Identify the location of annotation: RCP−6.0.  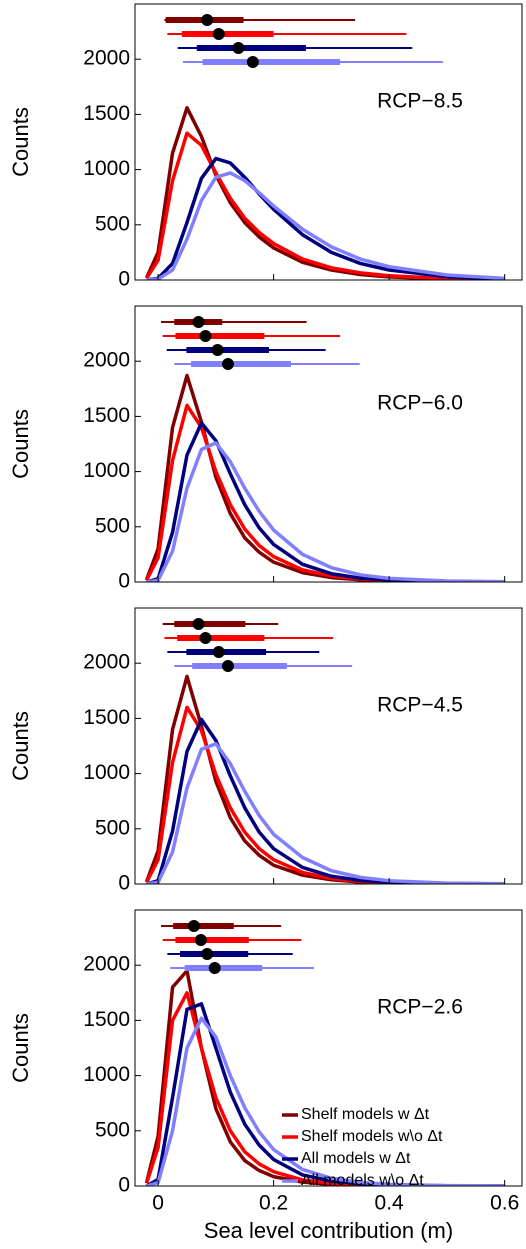
(420, 403).